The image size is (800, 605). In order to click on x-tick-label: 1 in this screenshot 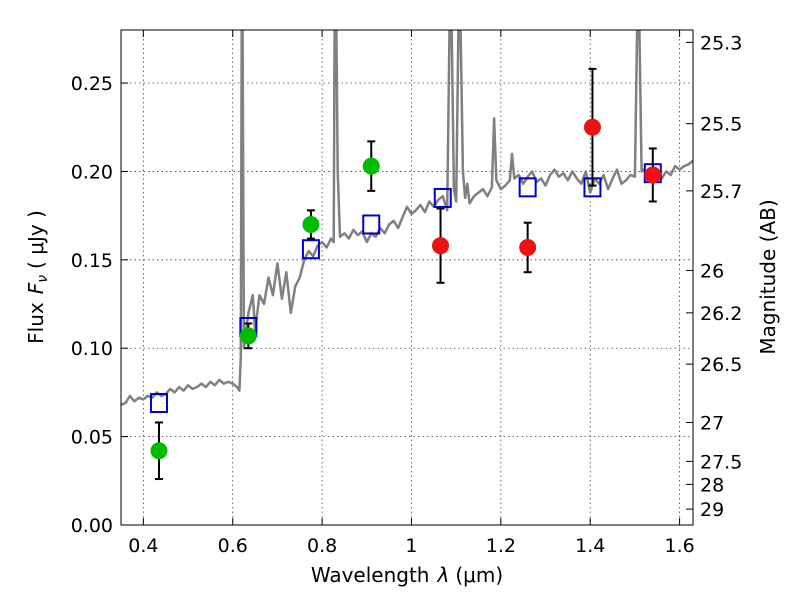, I will do `click(411, 546)`.